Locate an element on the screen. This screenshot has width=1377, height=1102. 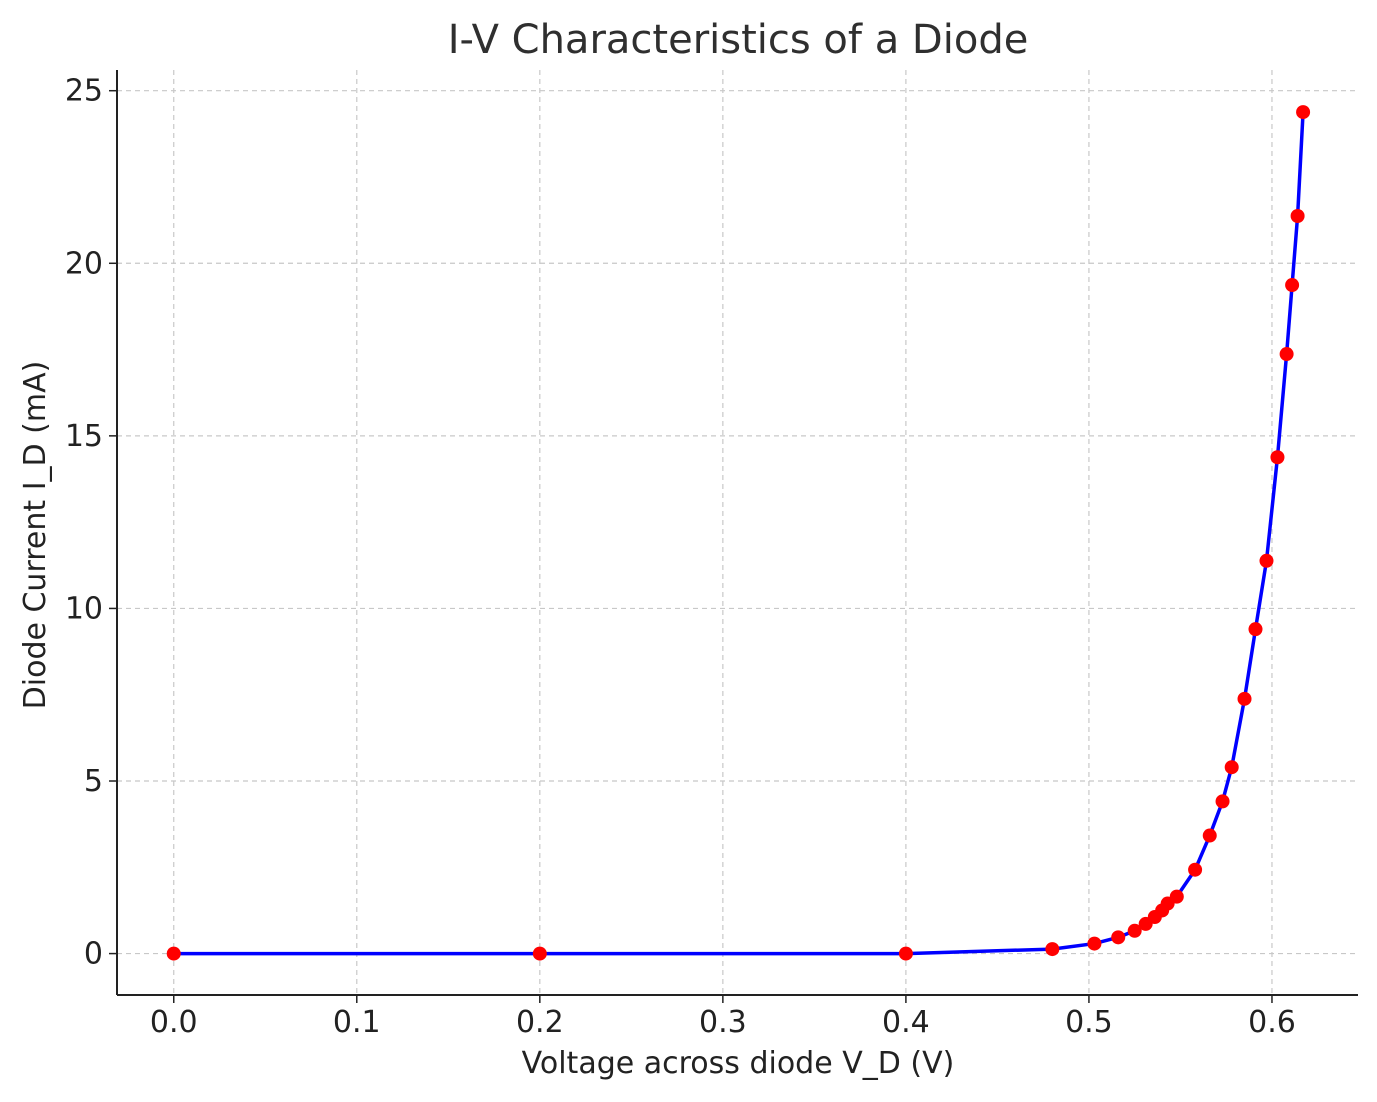
x-tick-label-4: 0.4 is located at coordinates (906, 1022).